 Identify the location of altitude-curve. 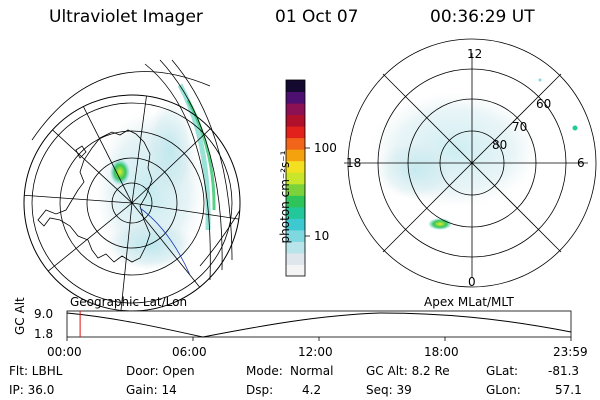
(319, 325).